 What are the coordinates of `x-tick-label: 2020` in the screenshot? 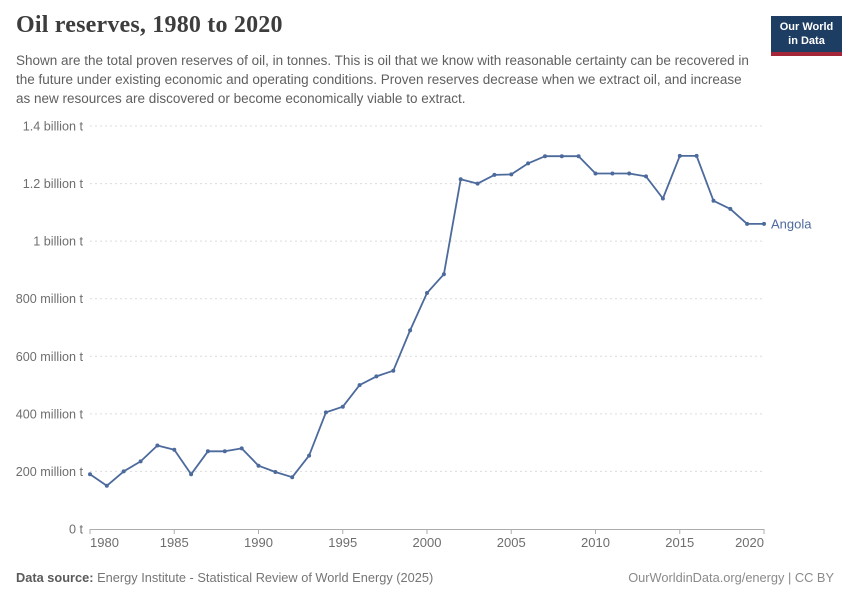 It's located at (749, 542).